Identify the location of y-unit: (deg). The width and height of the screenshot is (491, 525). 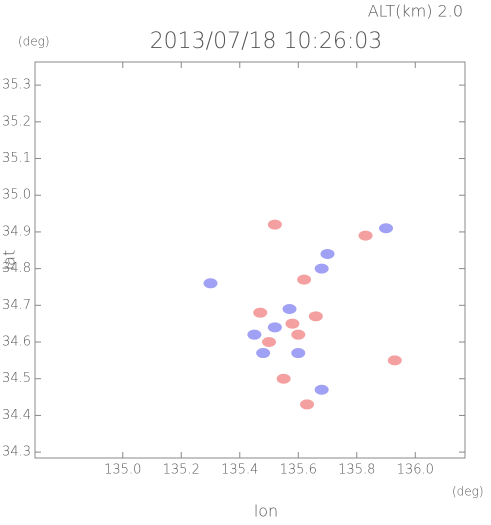
(34, 42).